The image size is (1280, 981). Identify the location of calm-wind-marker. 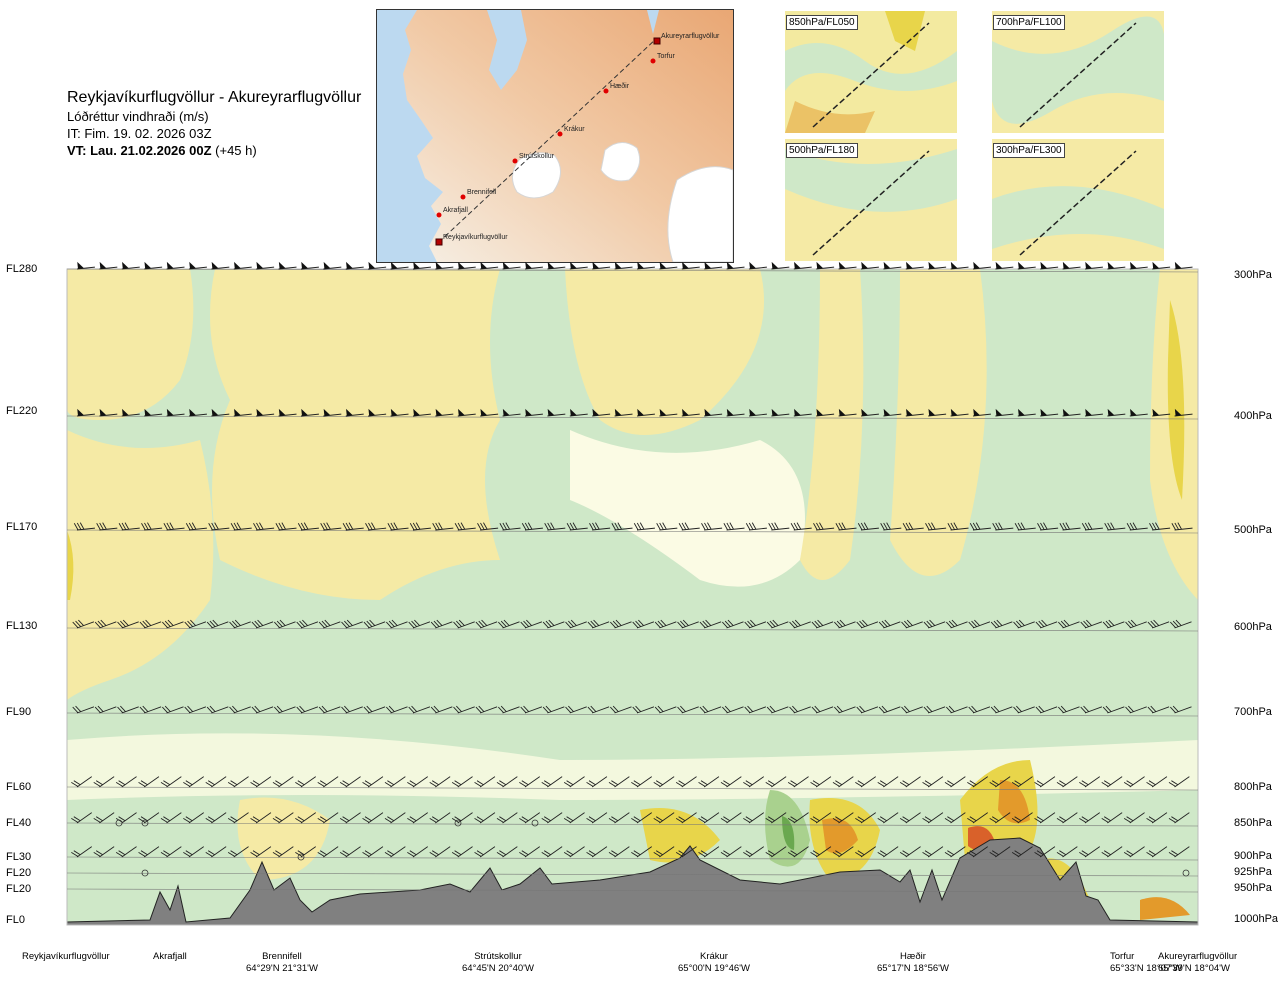
(535, 823).